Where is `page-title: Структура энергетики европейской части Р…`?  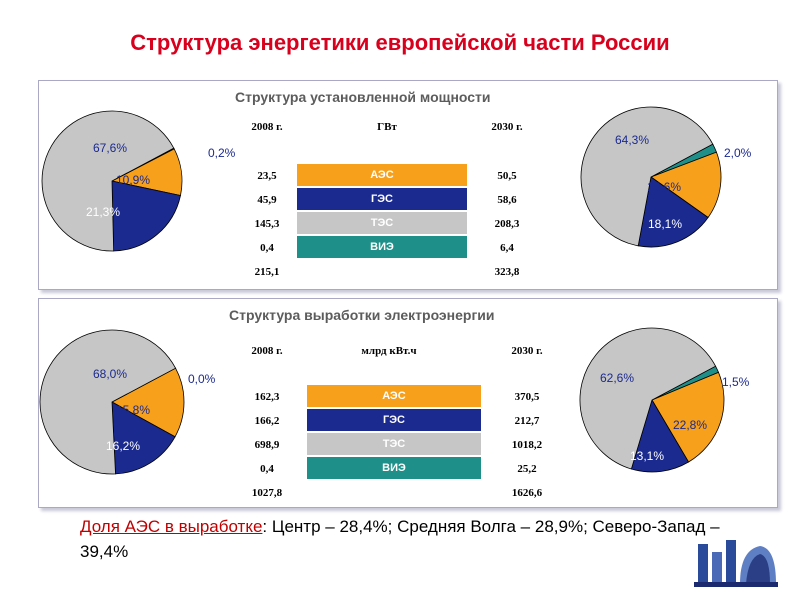 page-title: Структура энергетики европейской части Р… is located at coordinates (400, 42).